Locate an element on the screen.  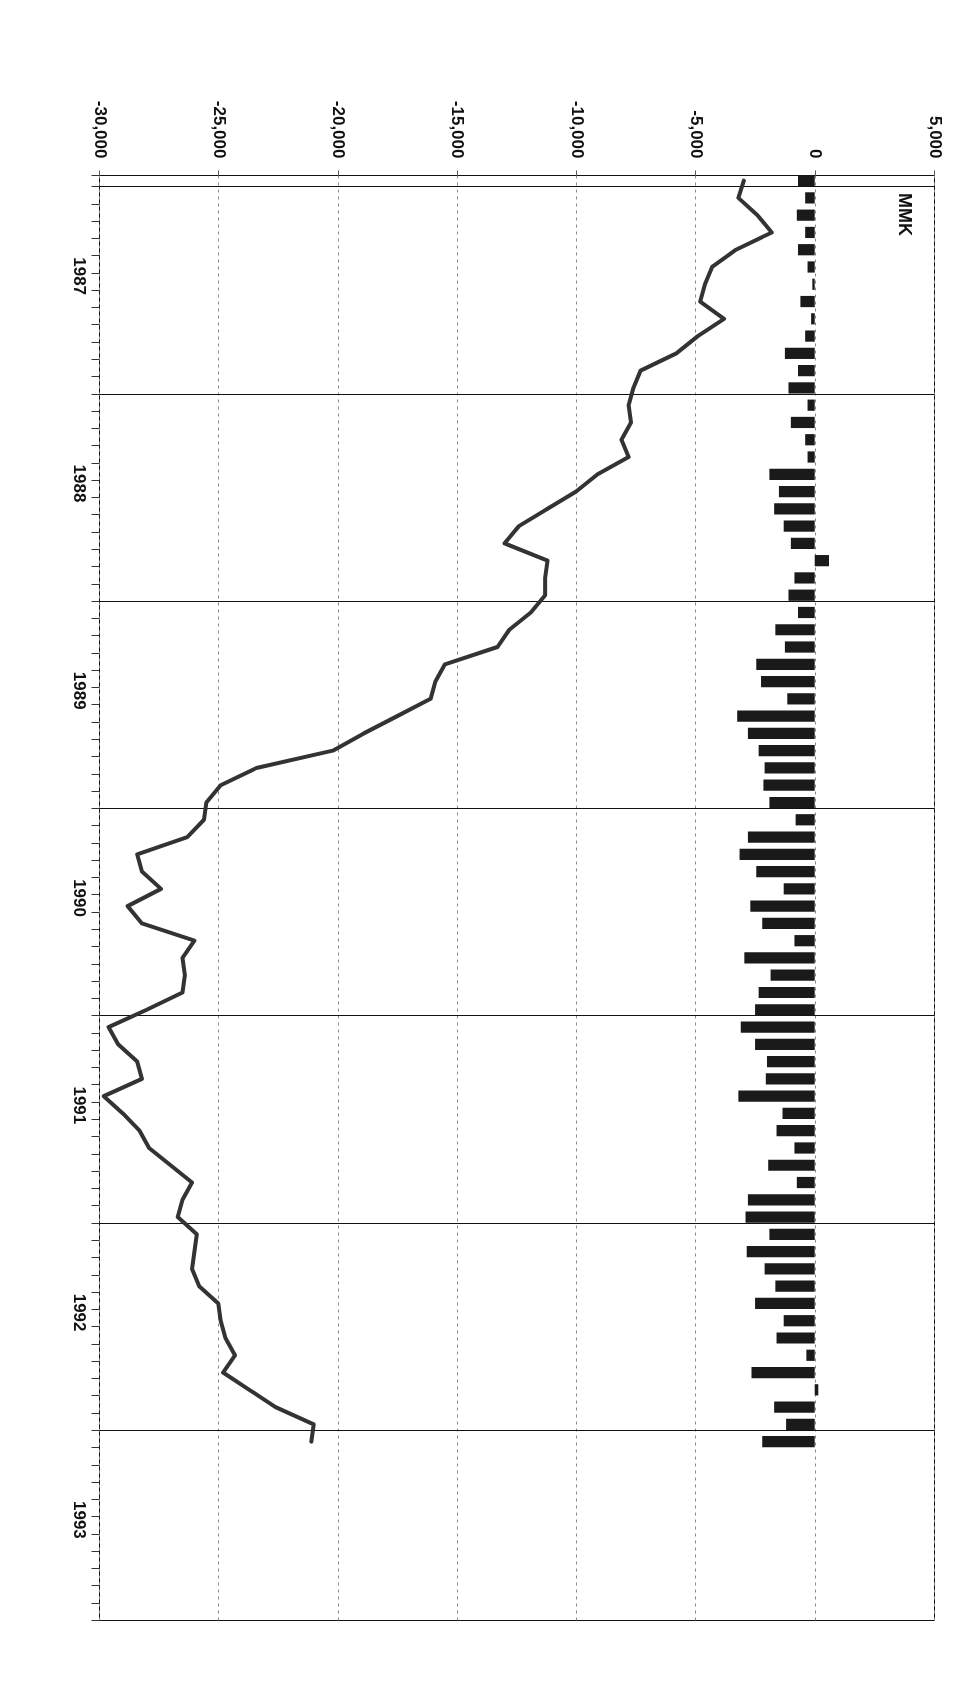
y-tick-label: 1993 is located at coordinates (79, 1520).